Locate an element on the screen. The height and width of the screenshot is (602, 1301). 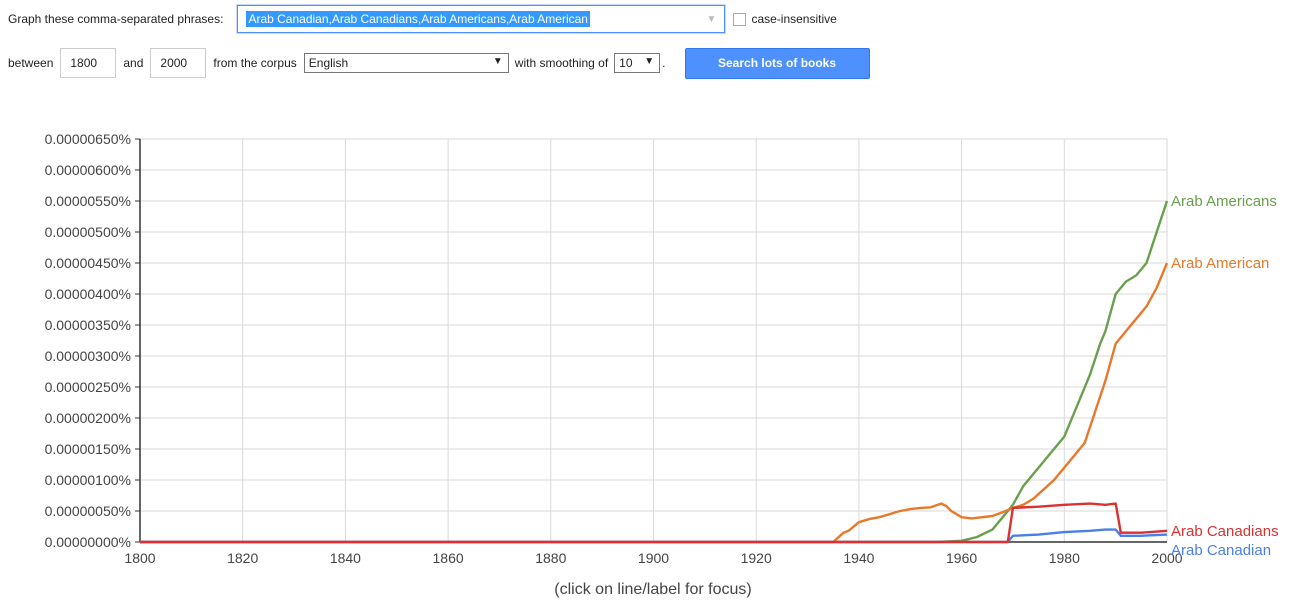
x-tick-label: 1840 is located at coordinates (345, 558).